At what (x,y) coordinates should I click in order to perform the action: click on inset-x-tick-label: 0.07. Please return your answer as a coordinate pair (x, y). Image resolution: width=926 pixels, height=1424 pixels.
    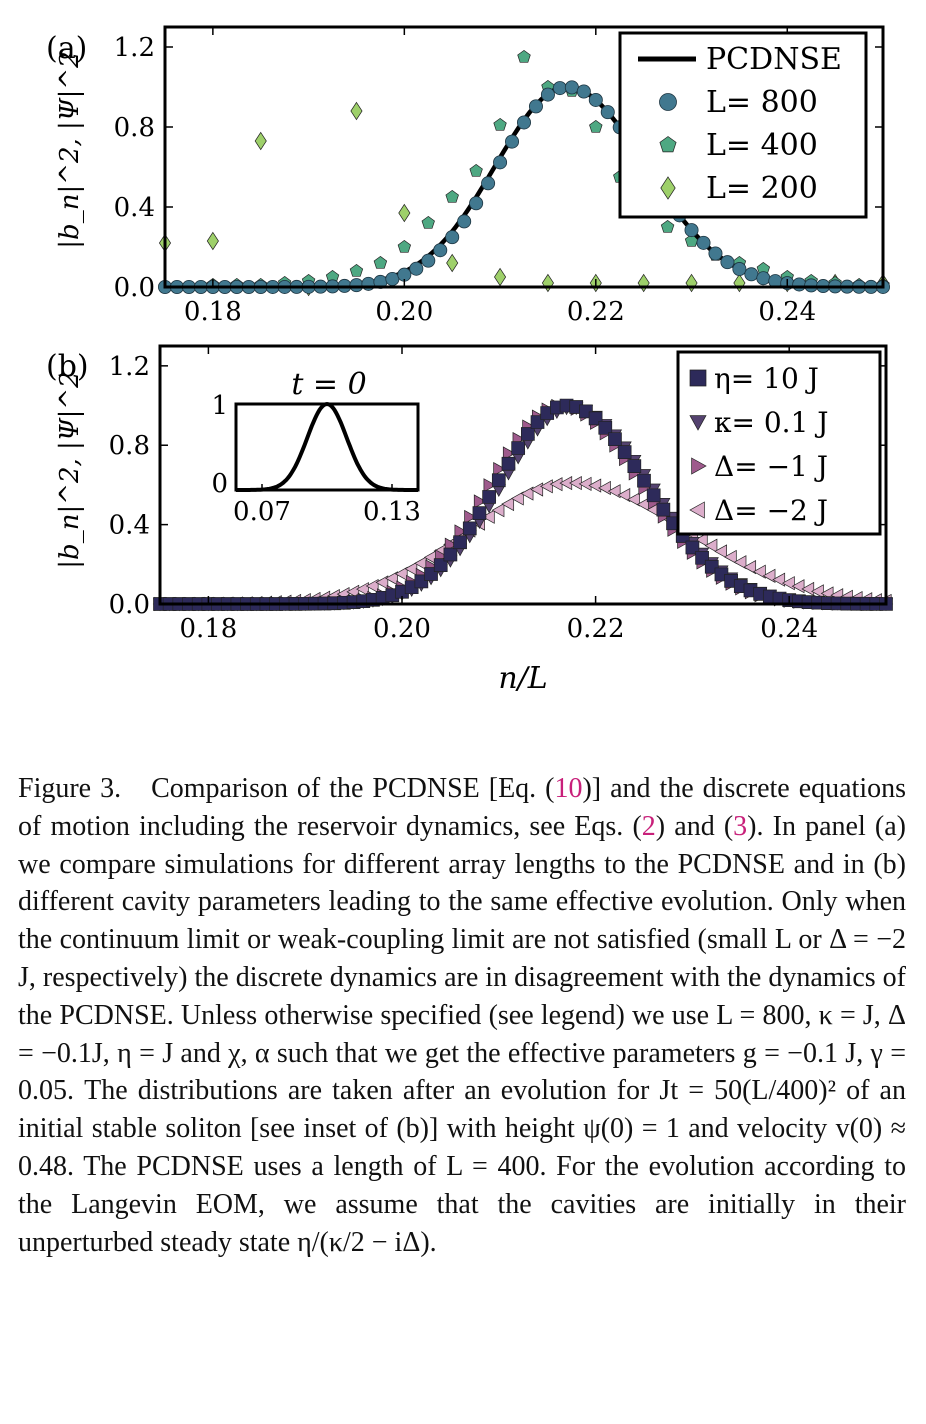
    Looking at the image, I should click on (262, 512).